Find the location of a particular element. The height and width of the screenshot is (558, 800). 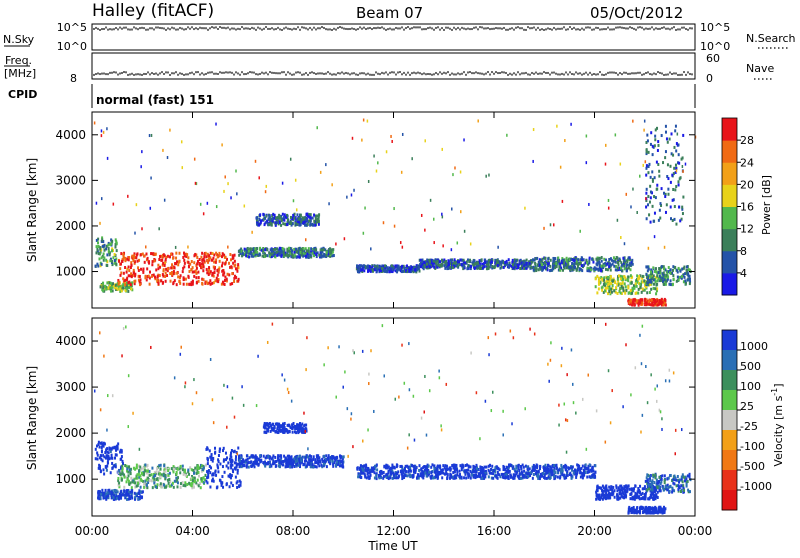

power-colorbar-swatch is located at coordinates (729, 151).